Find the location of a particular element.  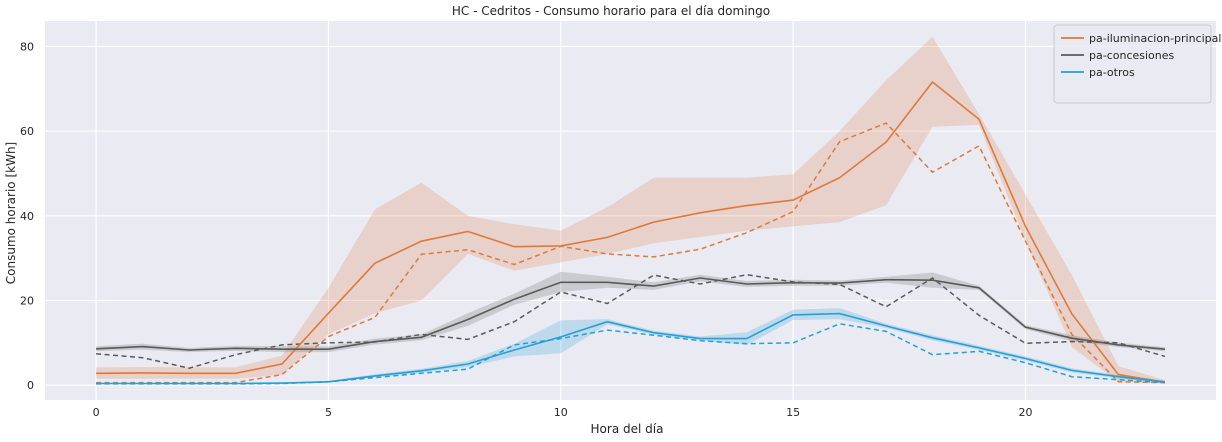

y-tick-label: 0 is located at coordinates (30, 385).